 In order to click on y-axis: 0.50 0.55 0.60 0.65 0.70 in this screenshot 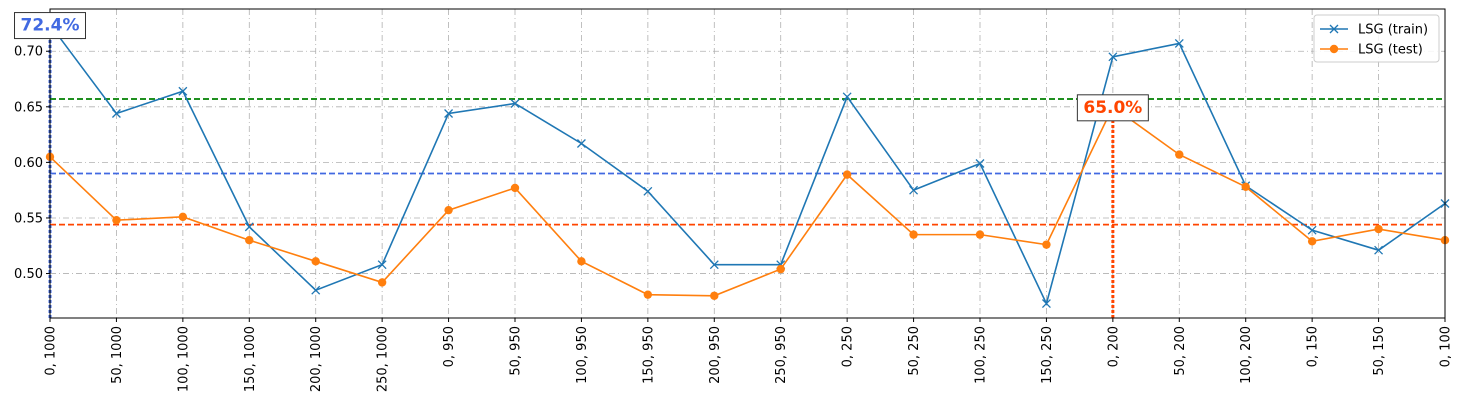, I will do `click(32, 163)`.